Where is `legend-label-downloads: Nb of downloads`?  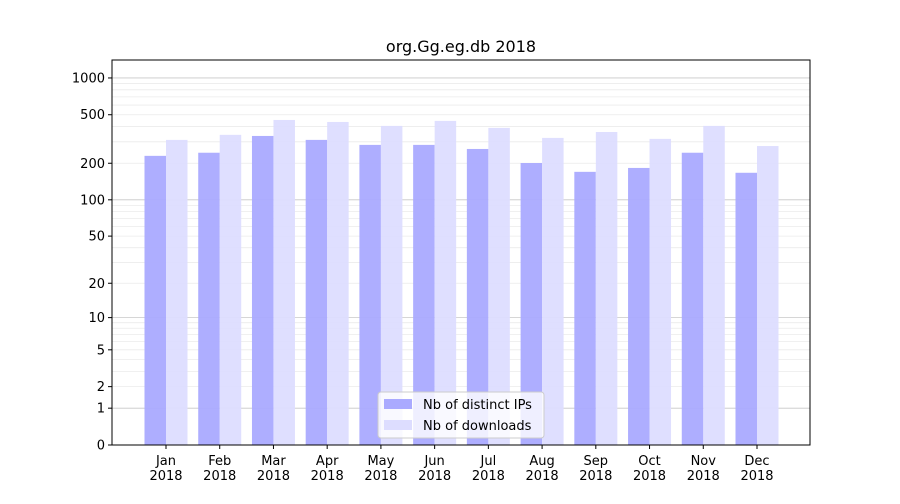 legend-label-downloads: Nb of downloads is located at coordinates (477, 426).